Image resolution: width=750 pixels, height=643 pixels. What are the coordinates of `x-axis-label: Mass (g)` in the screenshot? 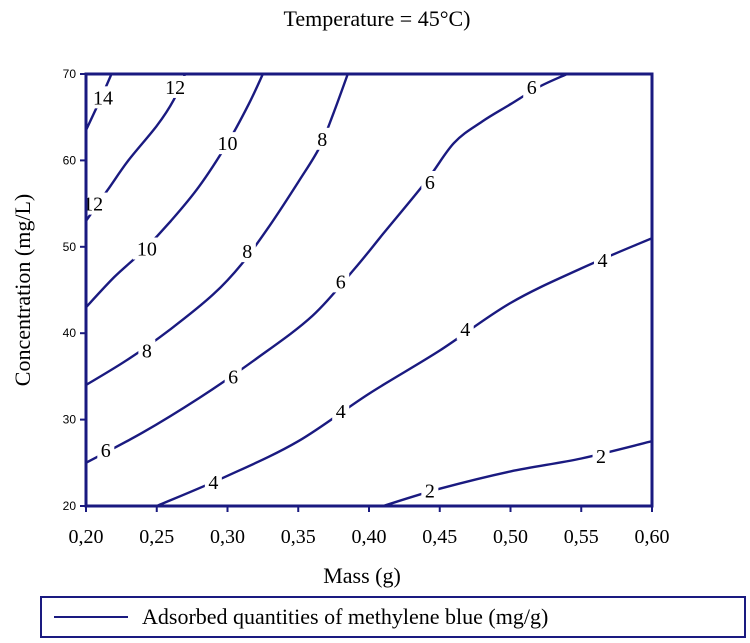 It's located at (362, 575).